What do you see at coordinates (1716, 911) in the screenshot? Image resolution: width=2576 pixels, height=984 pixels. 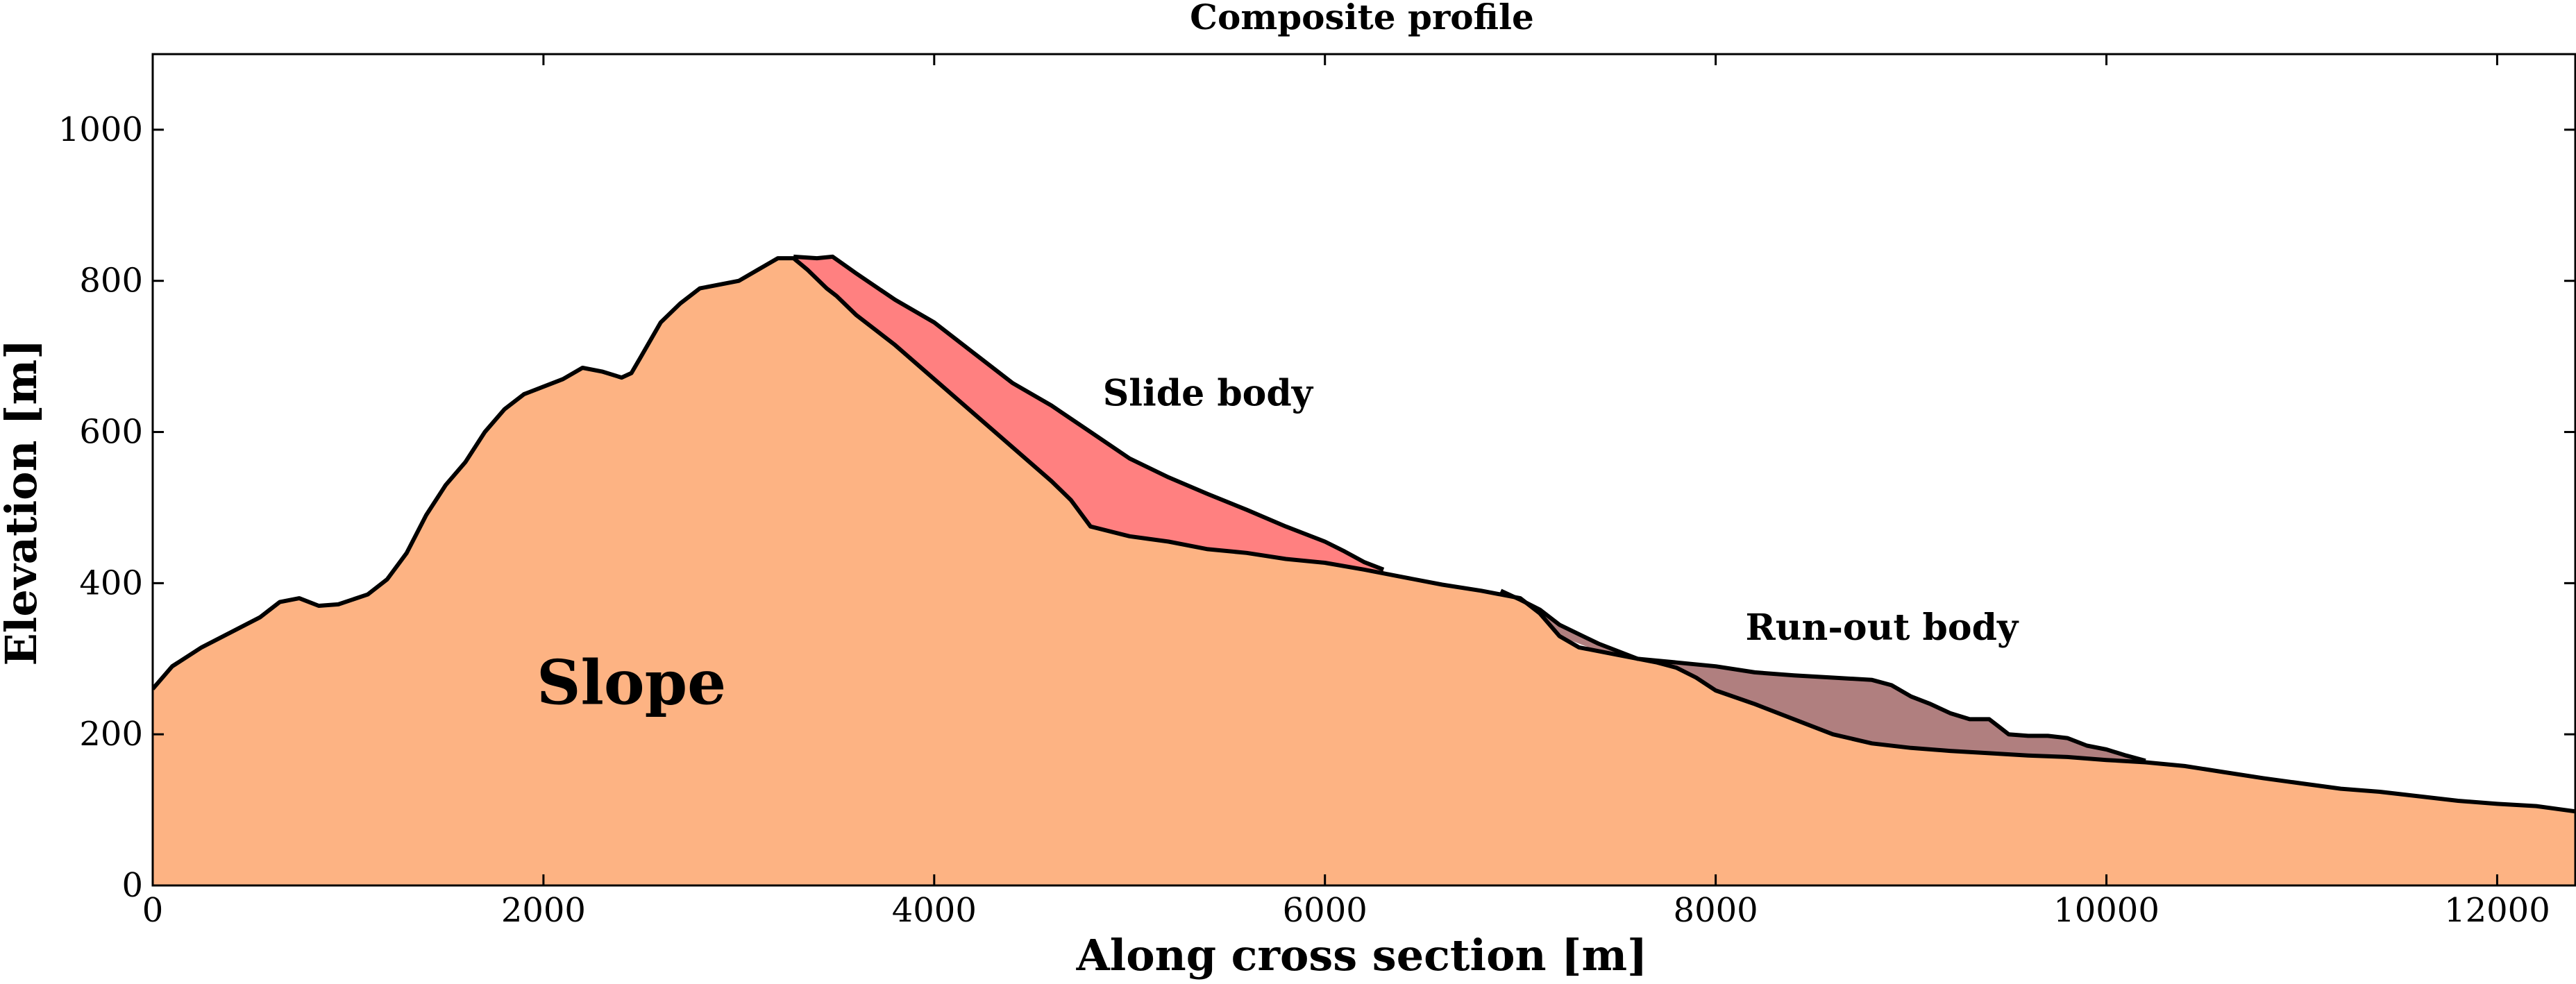 I see `x-tick-label: 8000` at bounding box center [1716, 911].